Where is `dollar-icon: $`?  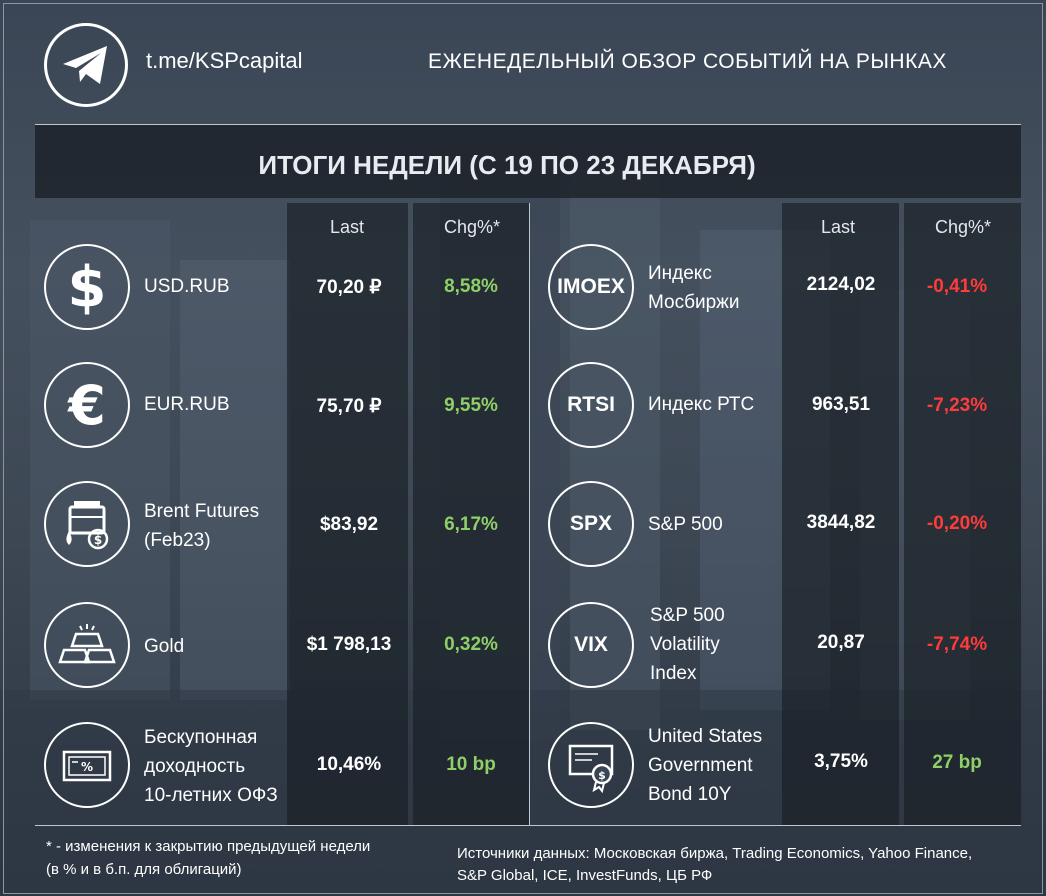
dollar-icon: $ is located at coordinates (87, 287).